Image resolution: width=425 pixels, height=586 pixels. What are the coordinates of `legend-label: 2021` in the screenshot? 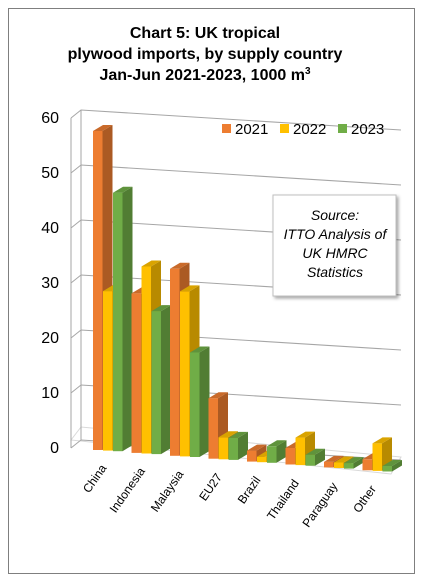 It's located at (251, 129).